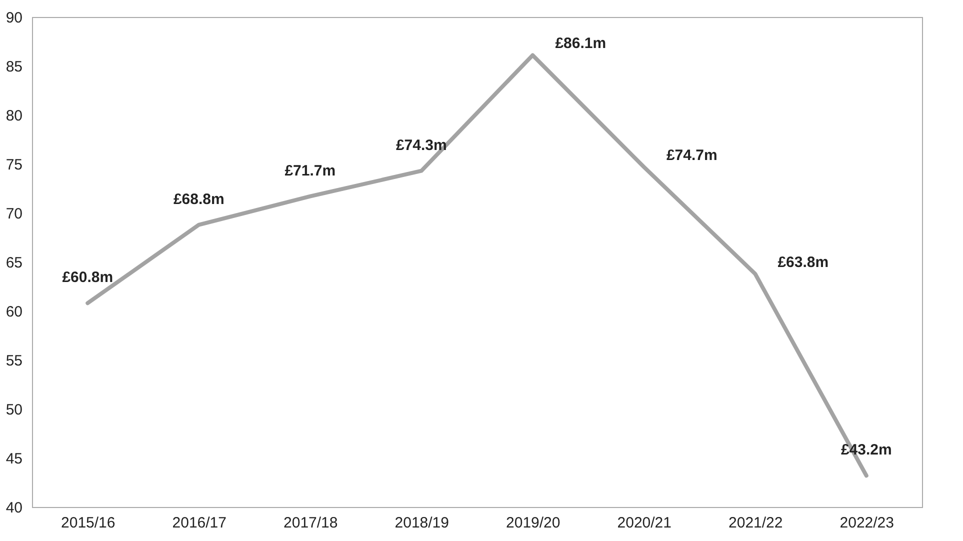 The height and width of the screenshot is (541, 963). What do you see at coordinates (803, 262) in the screenshot?
I see `data-label: £63.8m` at bounding box center [803, 262].